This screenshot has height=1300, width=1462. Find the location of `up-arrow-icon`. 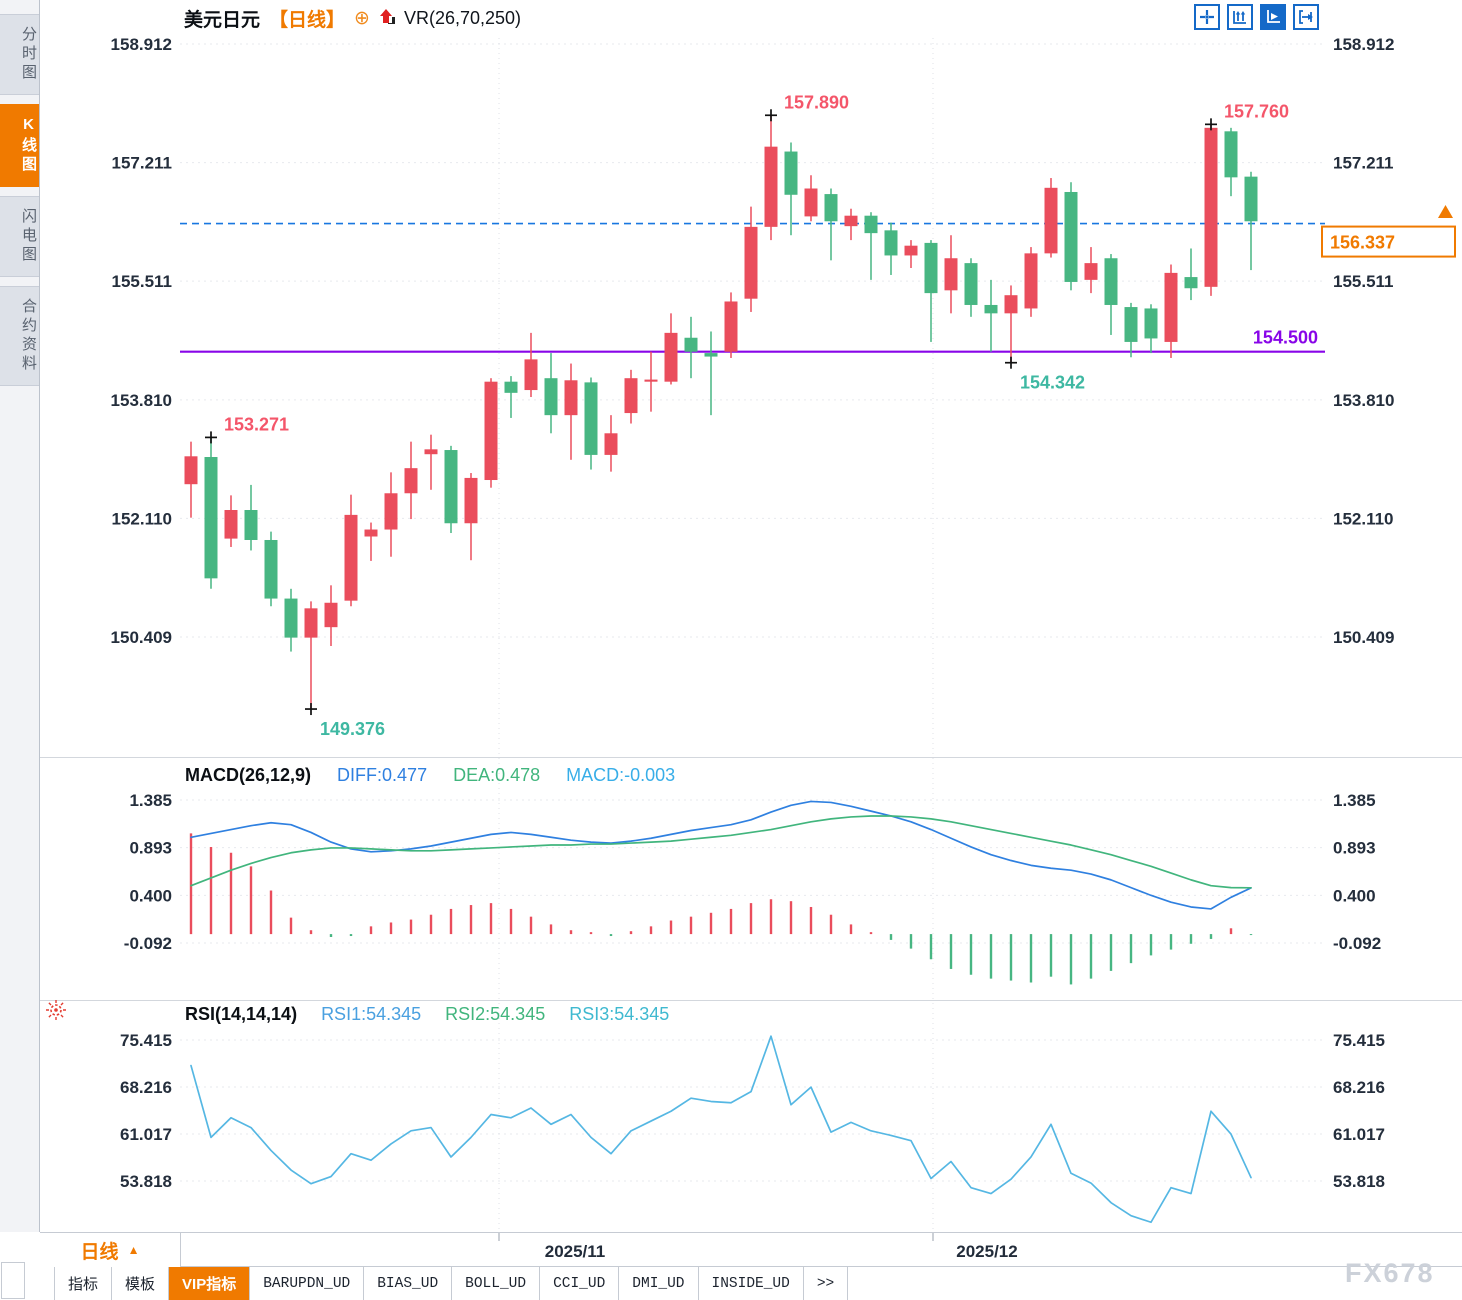

up-arrow-icon is located at coordinates (387, 18).